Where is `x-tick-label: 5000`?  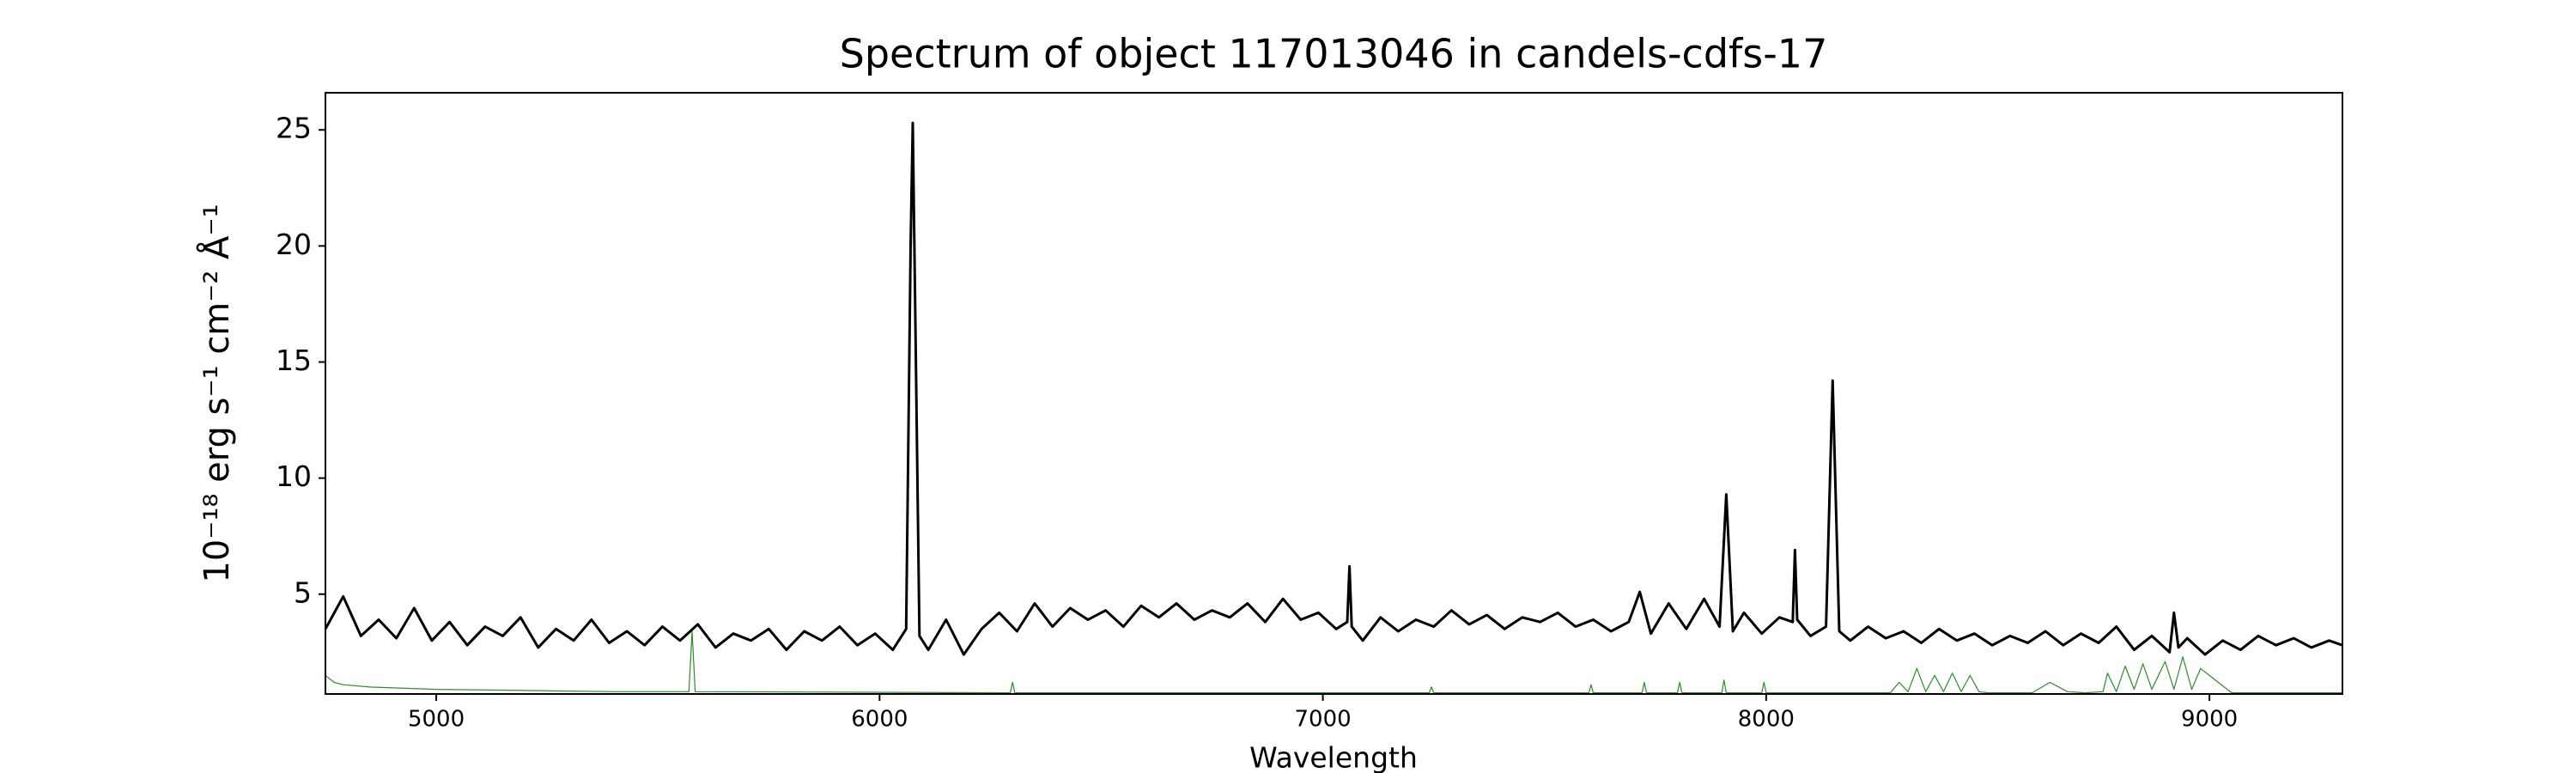 x-tick-label: 5000 is located at coordinates (436, 720).